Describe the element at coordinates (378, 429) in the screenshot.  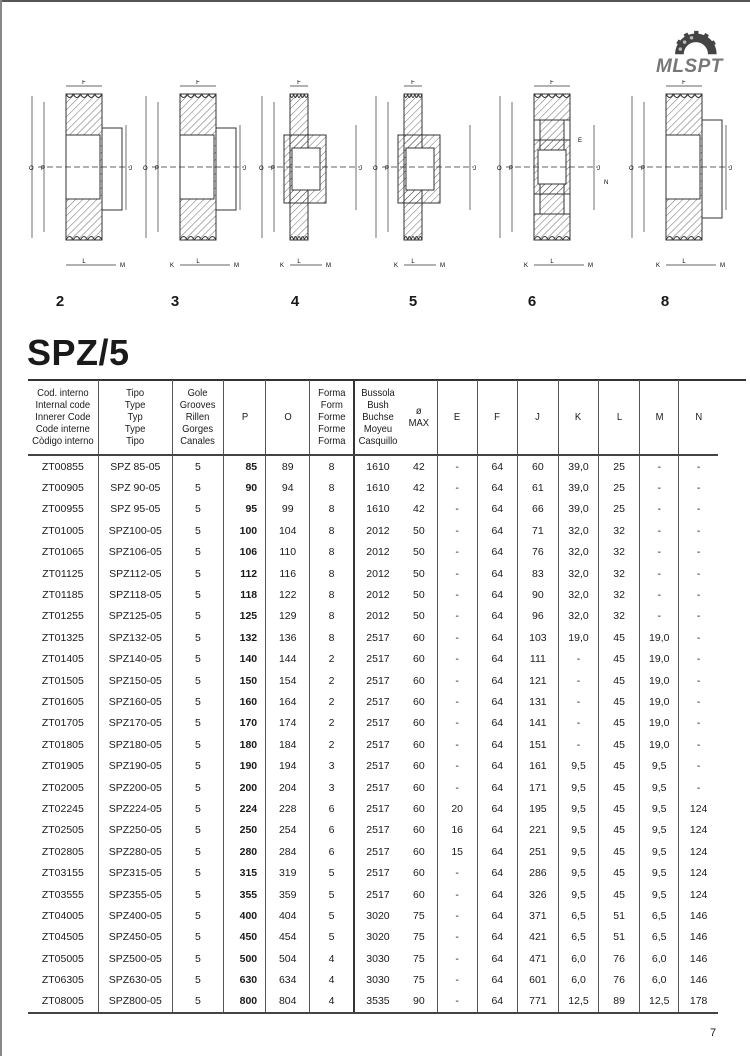
I see `header-line: Moyeu` at that location.